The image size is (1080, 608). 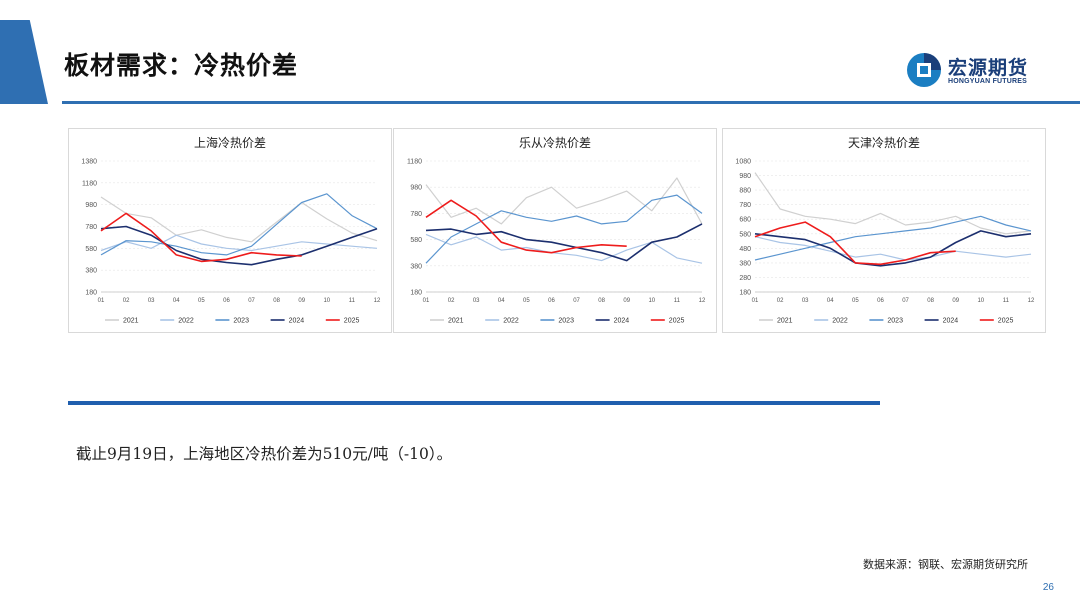 I want to click on y-tick-label: 480, so click(x=745, y=249).